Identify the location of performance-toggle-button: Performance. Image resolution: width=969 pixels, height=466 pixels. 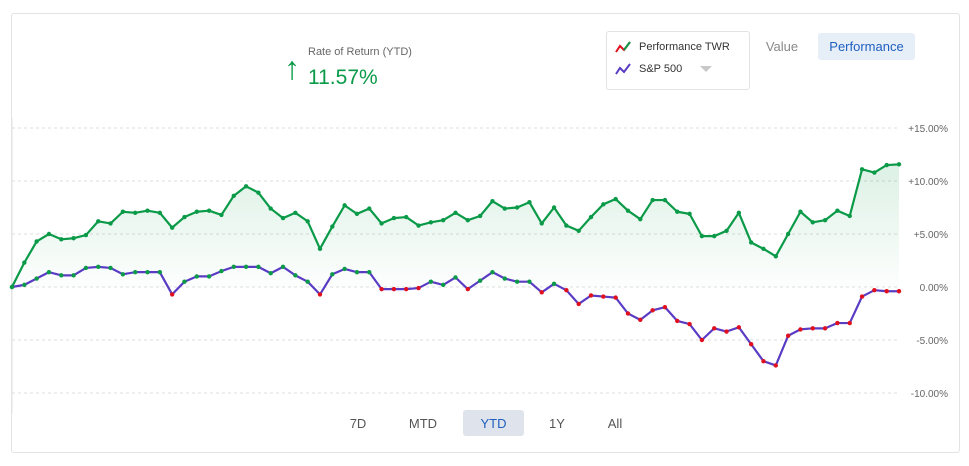
(866, 46).